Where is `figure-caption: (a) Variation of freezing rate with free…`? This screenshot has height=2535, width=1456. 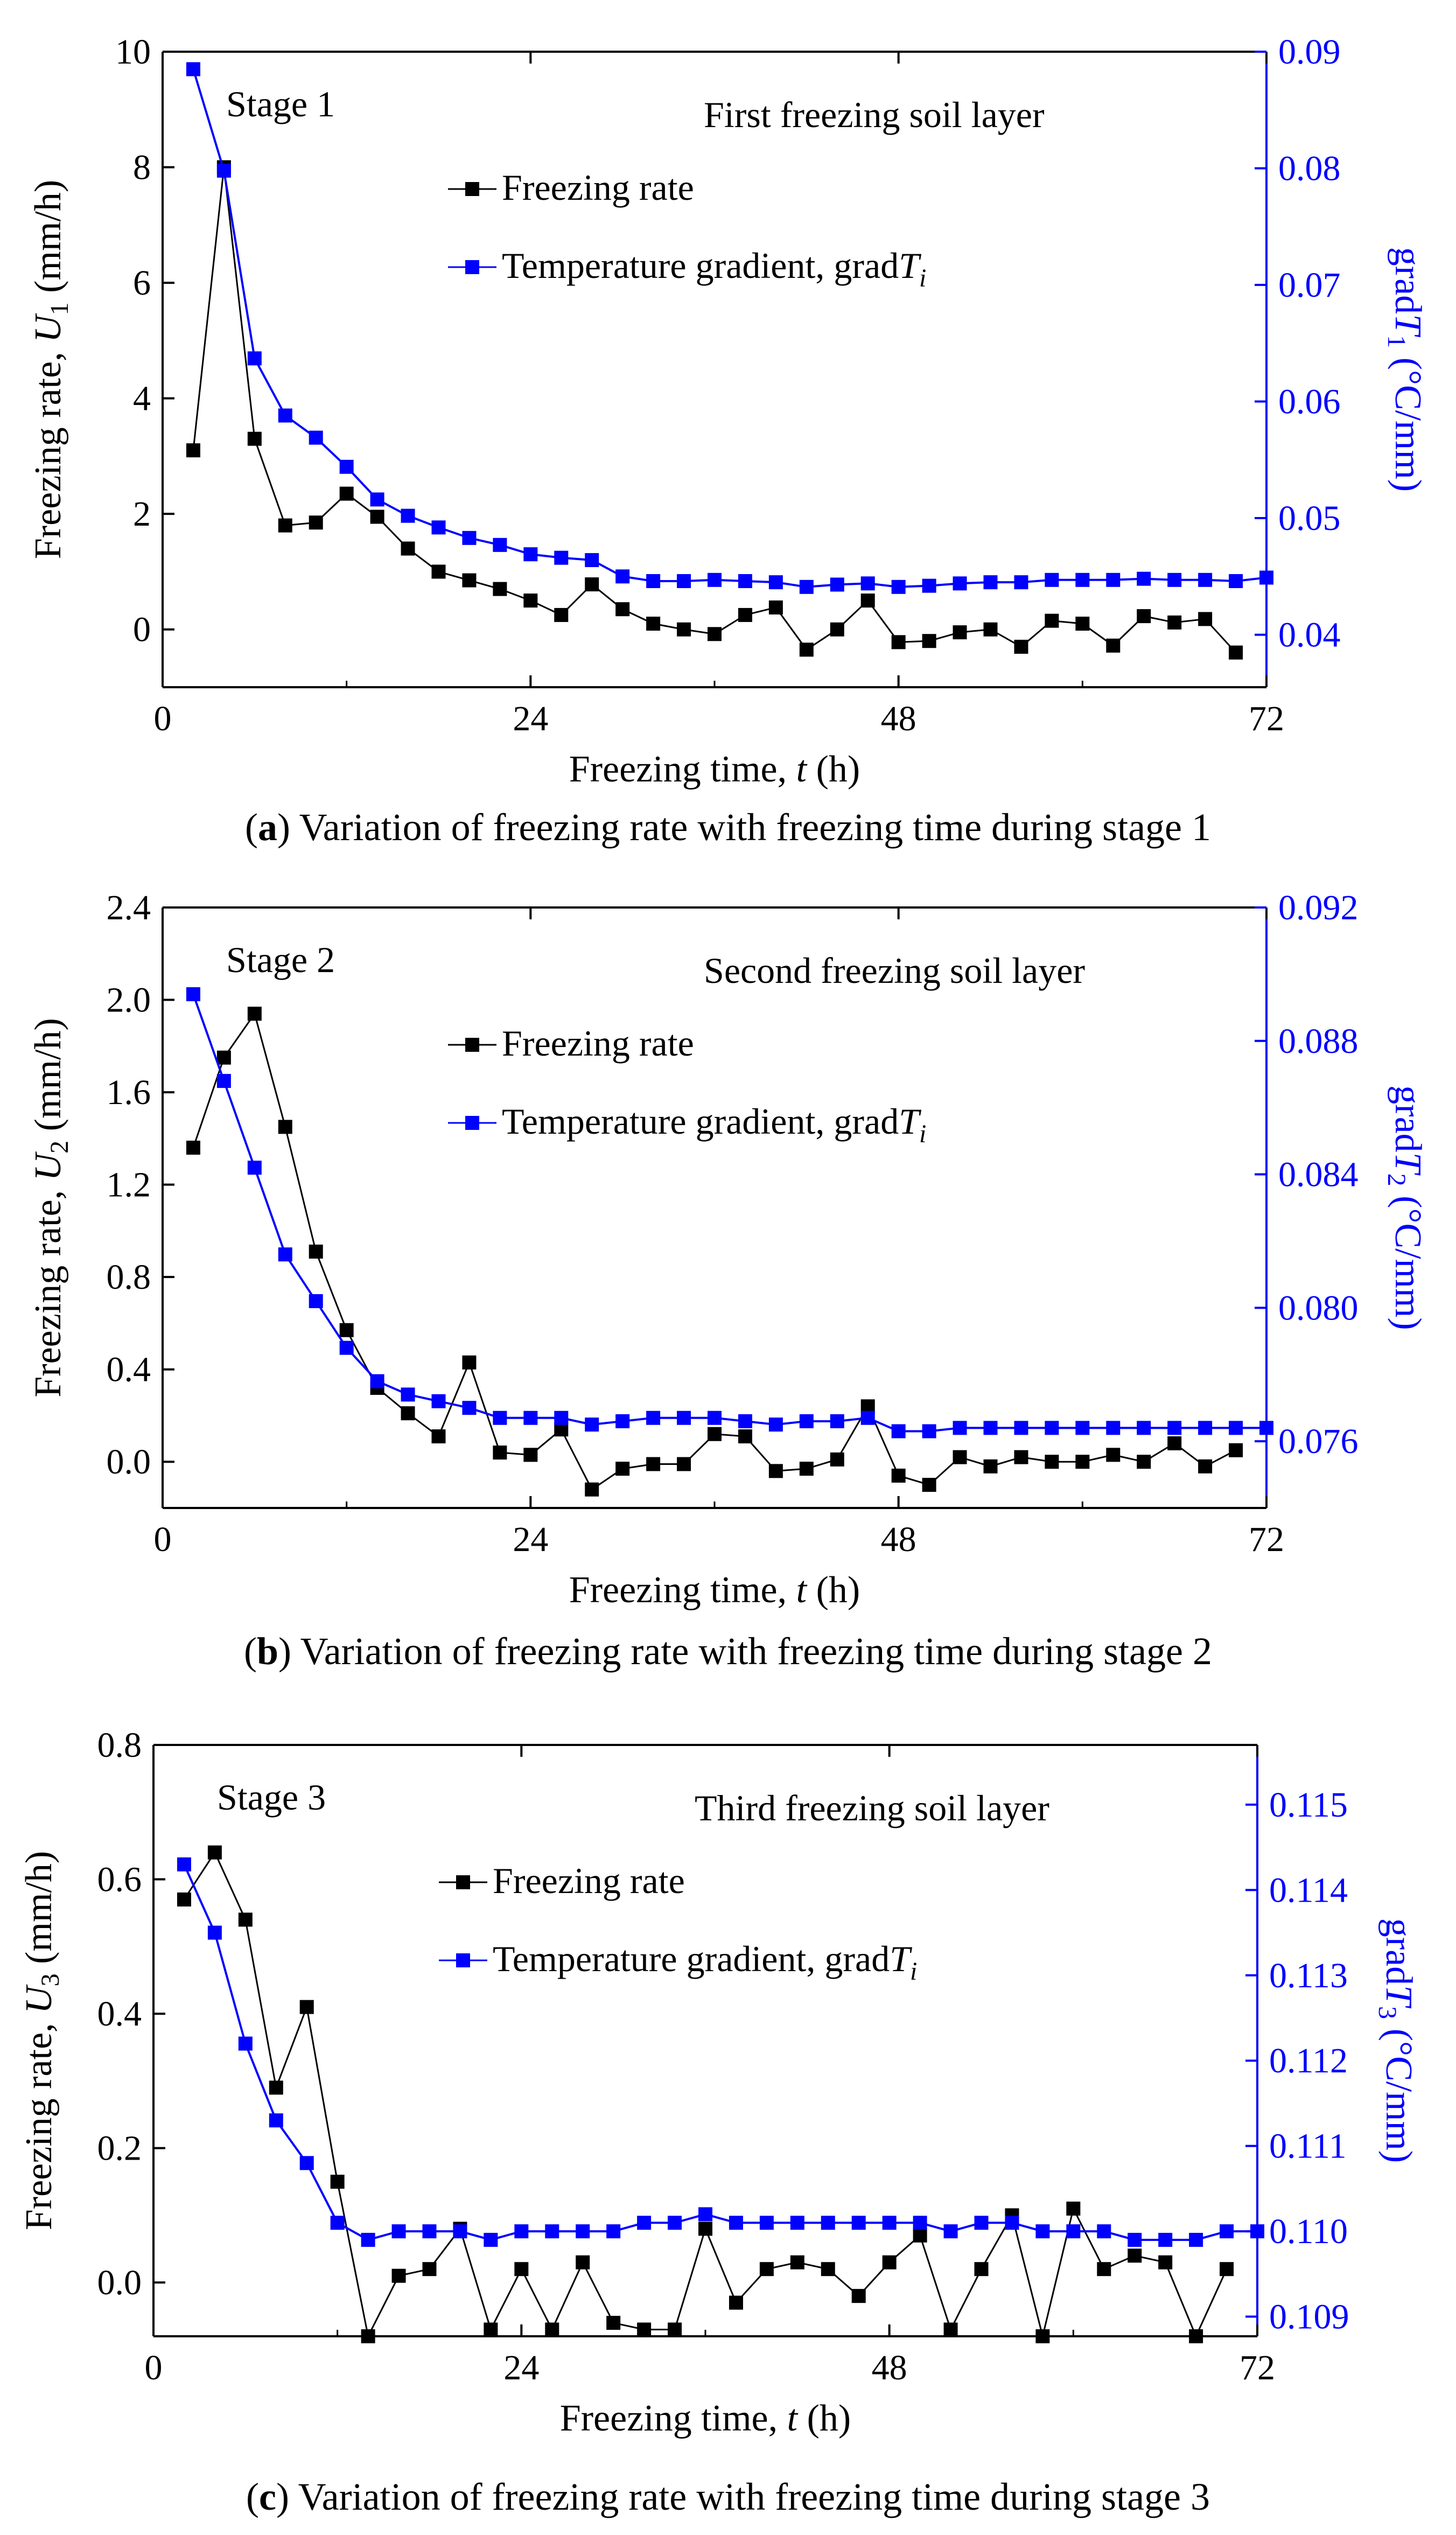 figure-caption: (a) Variation of freezing rate with free… is located at coordinates (728, 827).